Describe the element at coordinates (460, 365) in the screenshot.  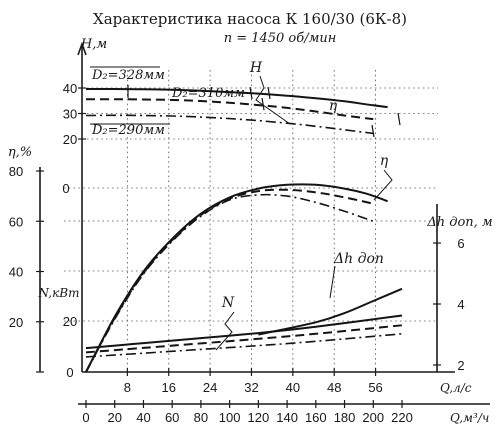
I see `tick-label-dh-2: 2` at that location.